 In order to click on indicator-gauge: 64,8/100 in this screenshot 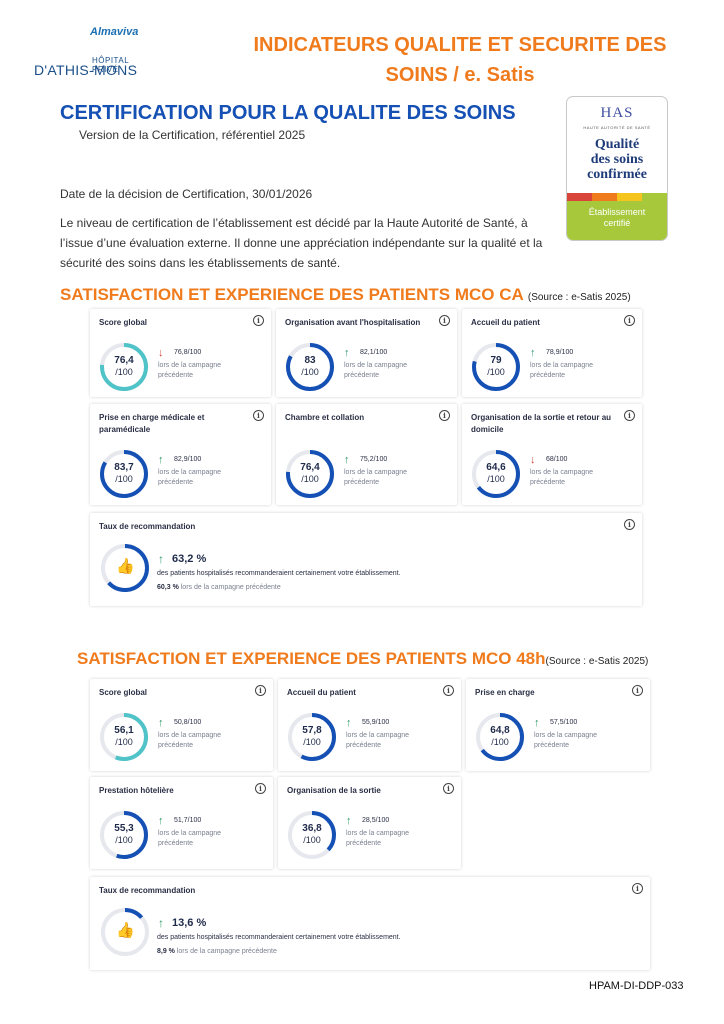, I will do `click(500, 737)`.